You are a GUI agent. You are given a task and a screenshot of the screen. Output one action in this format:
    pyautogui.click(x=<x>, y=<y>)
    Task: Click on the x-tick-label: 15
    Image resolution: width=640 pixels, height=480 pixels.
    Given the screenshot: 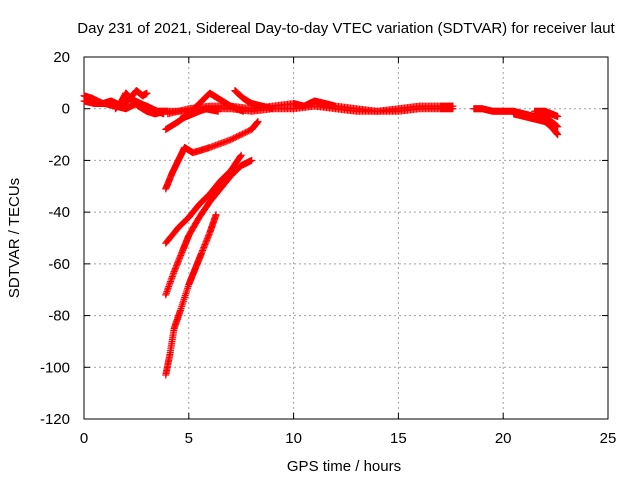 What is the action you would take?
    pyautogui.click(x=398, y=438)
    